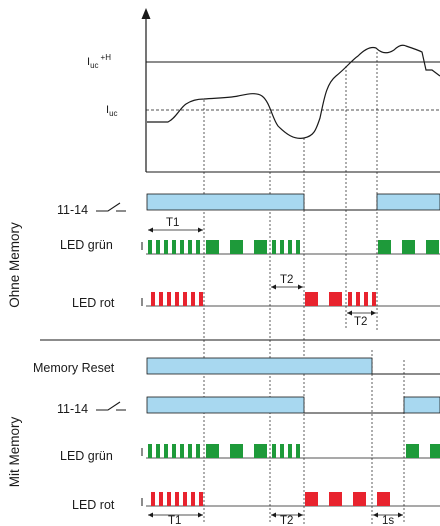  I want to click on t2-marker-mit: T2, so click(287, 519).